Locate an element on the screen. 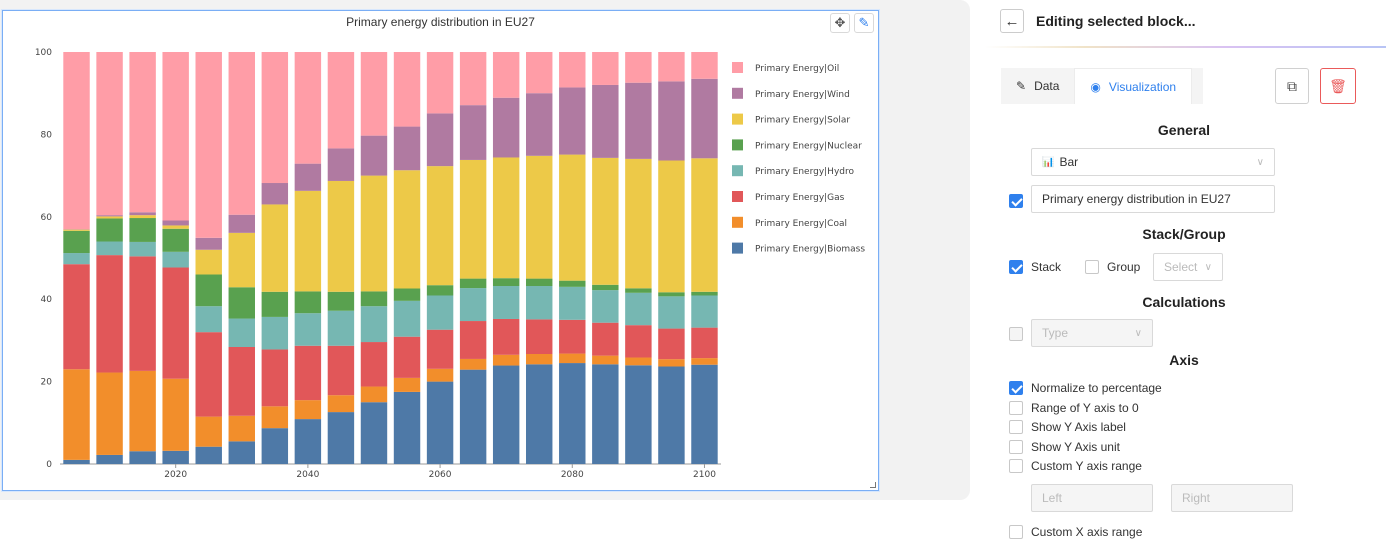  show-y-unit-checkbox is located at coordinates (1016, 447).